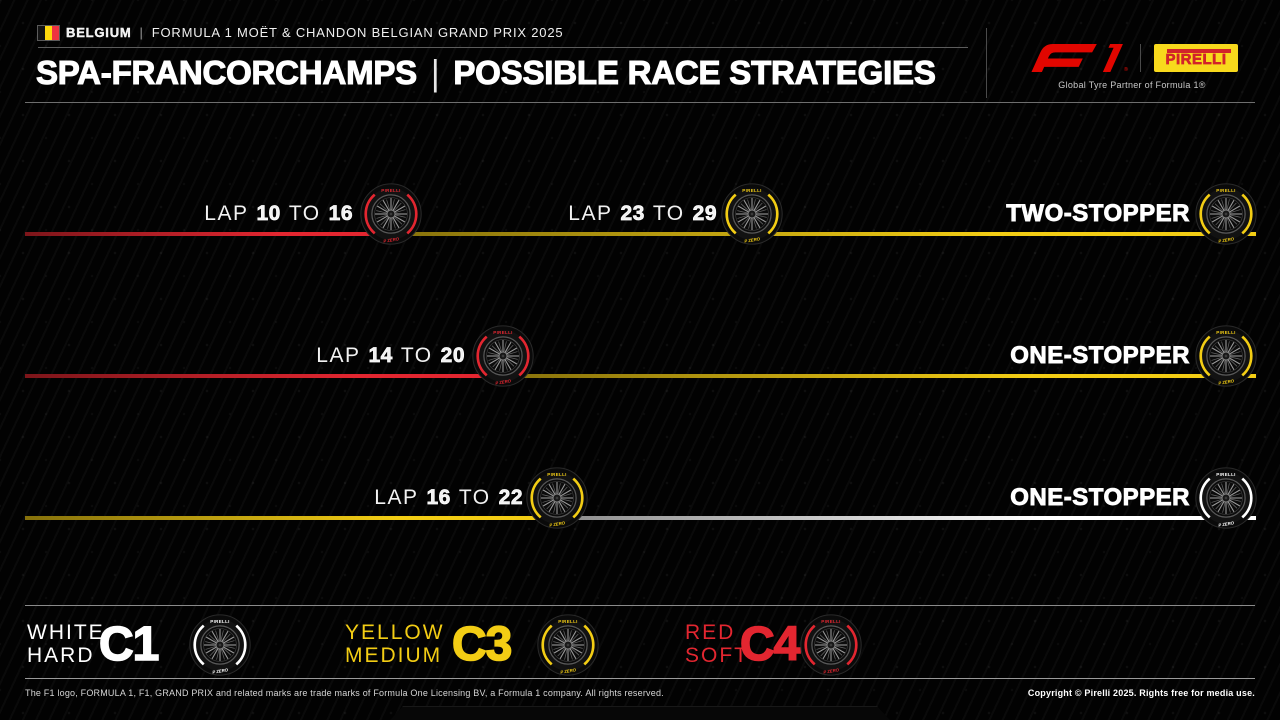 The height and width of the screenshot is (720, 1280). What do you see at coordinates (632, 213) in the screenshot?
I see `lap-from: 23` at bounding box center [632, 213].